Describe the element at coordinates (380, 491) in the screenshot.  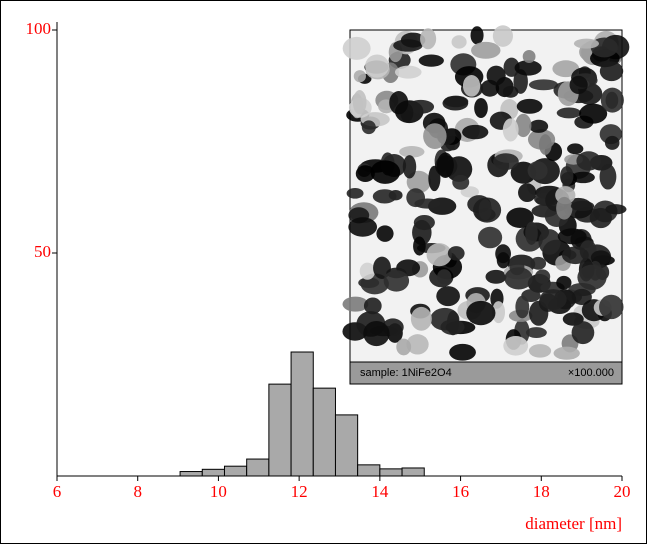
I see `x-tick-label: 14` at that location.